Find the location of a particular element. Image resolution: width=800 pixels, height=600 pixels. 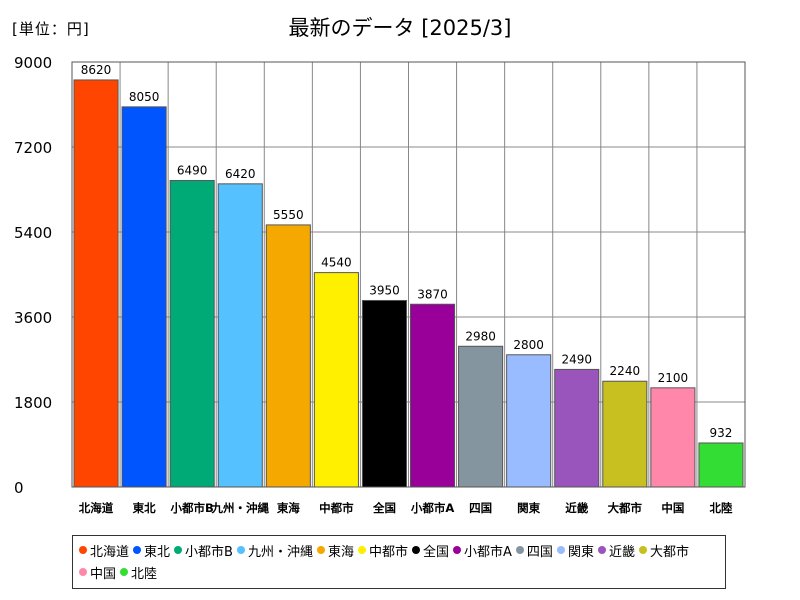

data-label: 6420 is located at coordinates (240, 174).